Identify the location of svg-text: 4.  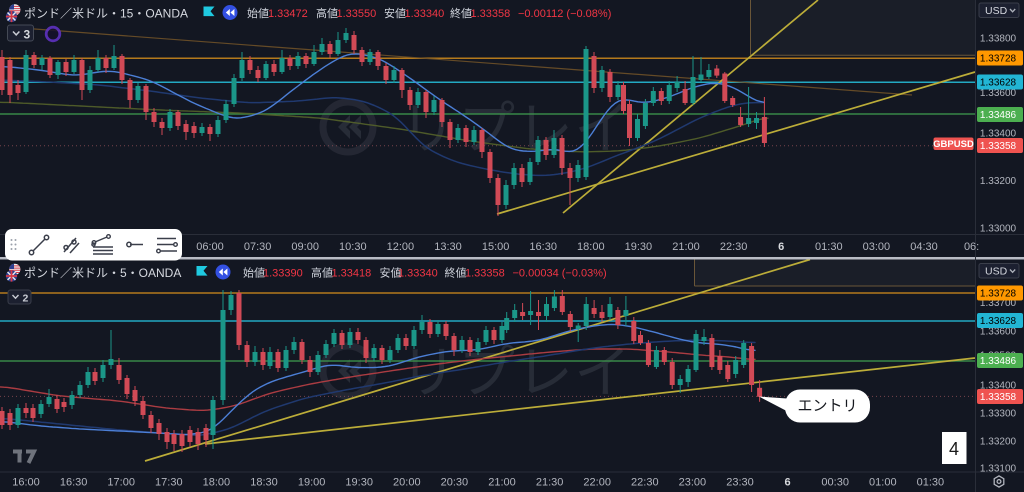
(954, 449).